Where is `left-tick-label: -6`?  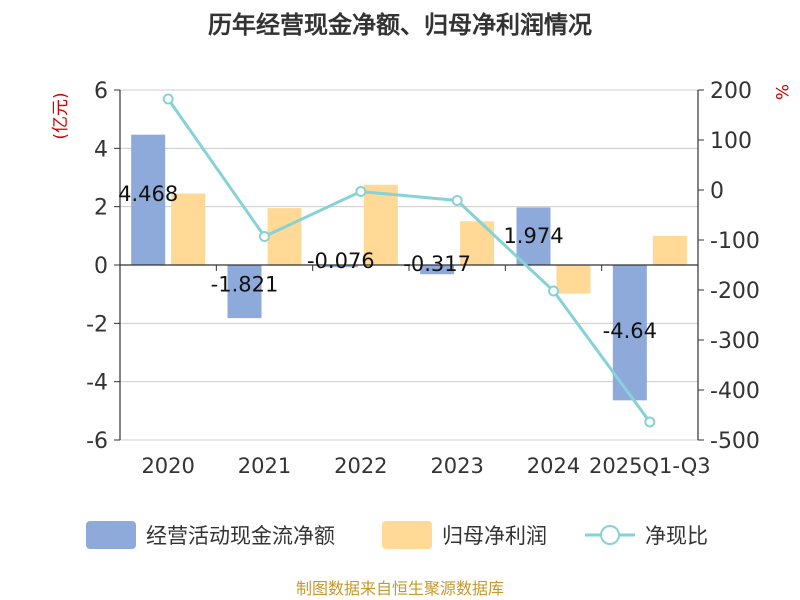
left-tick-label: -6 is located at coordinates (97, 441).